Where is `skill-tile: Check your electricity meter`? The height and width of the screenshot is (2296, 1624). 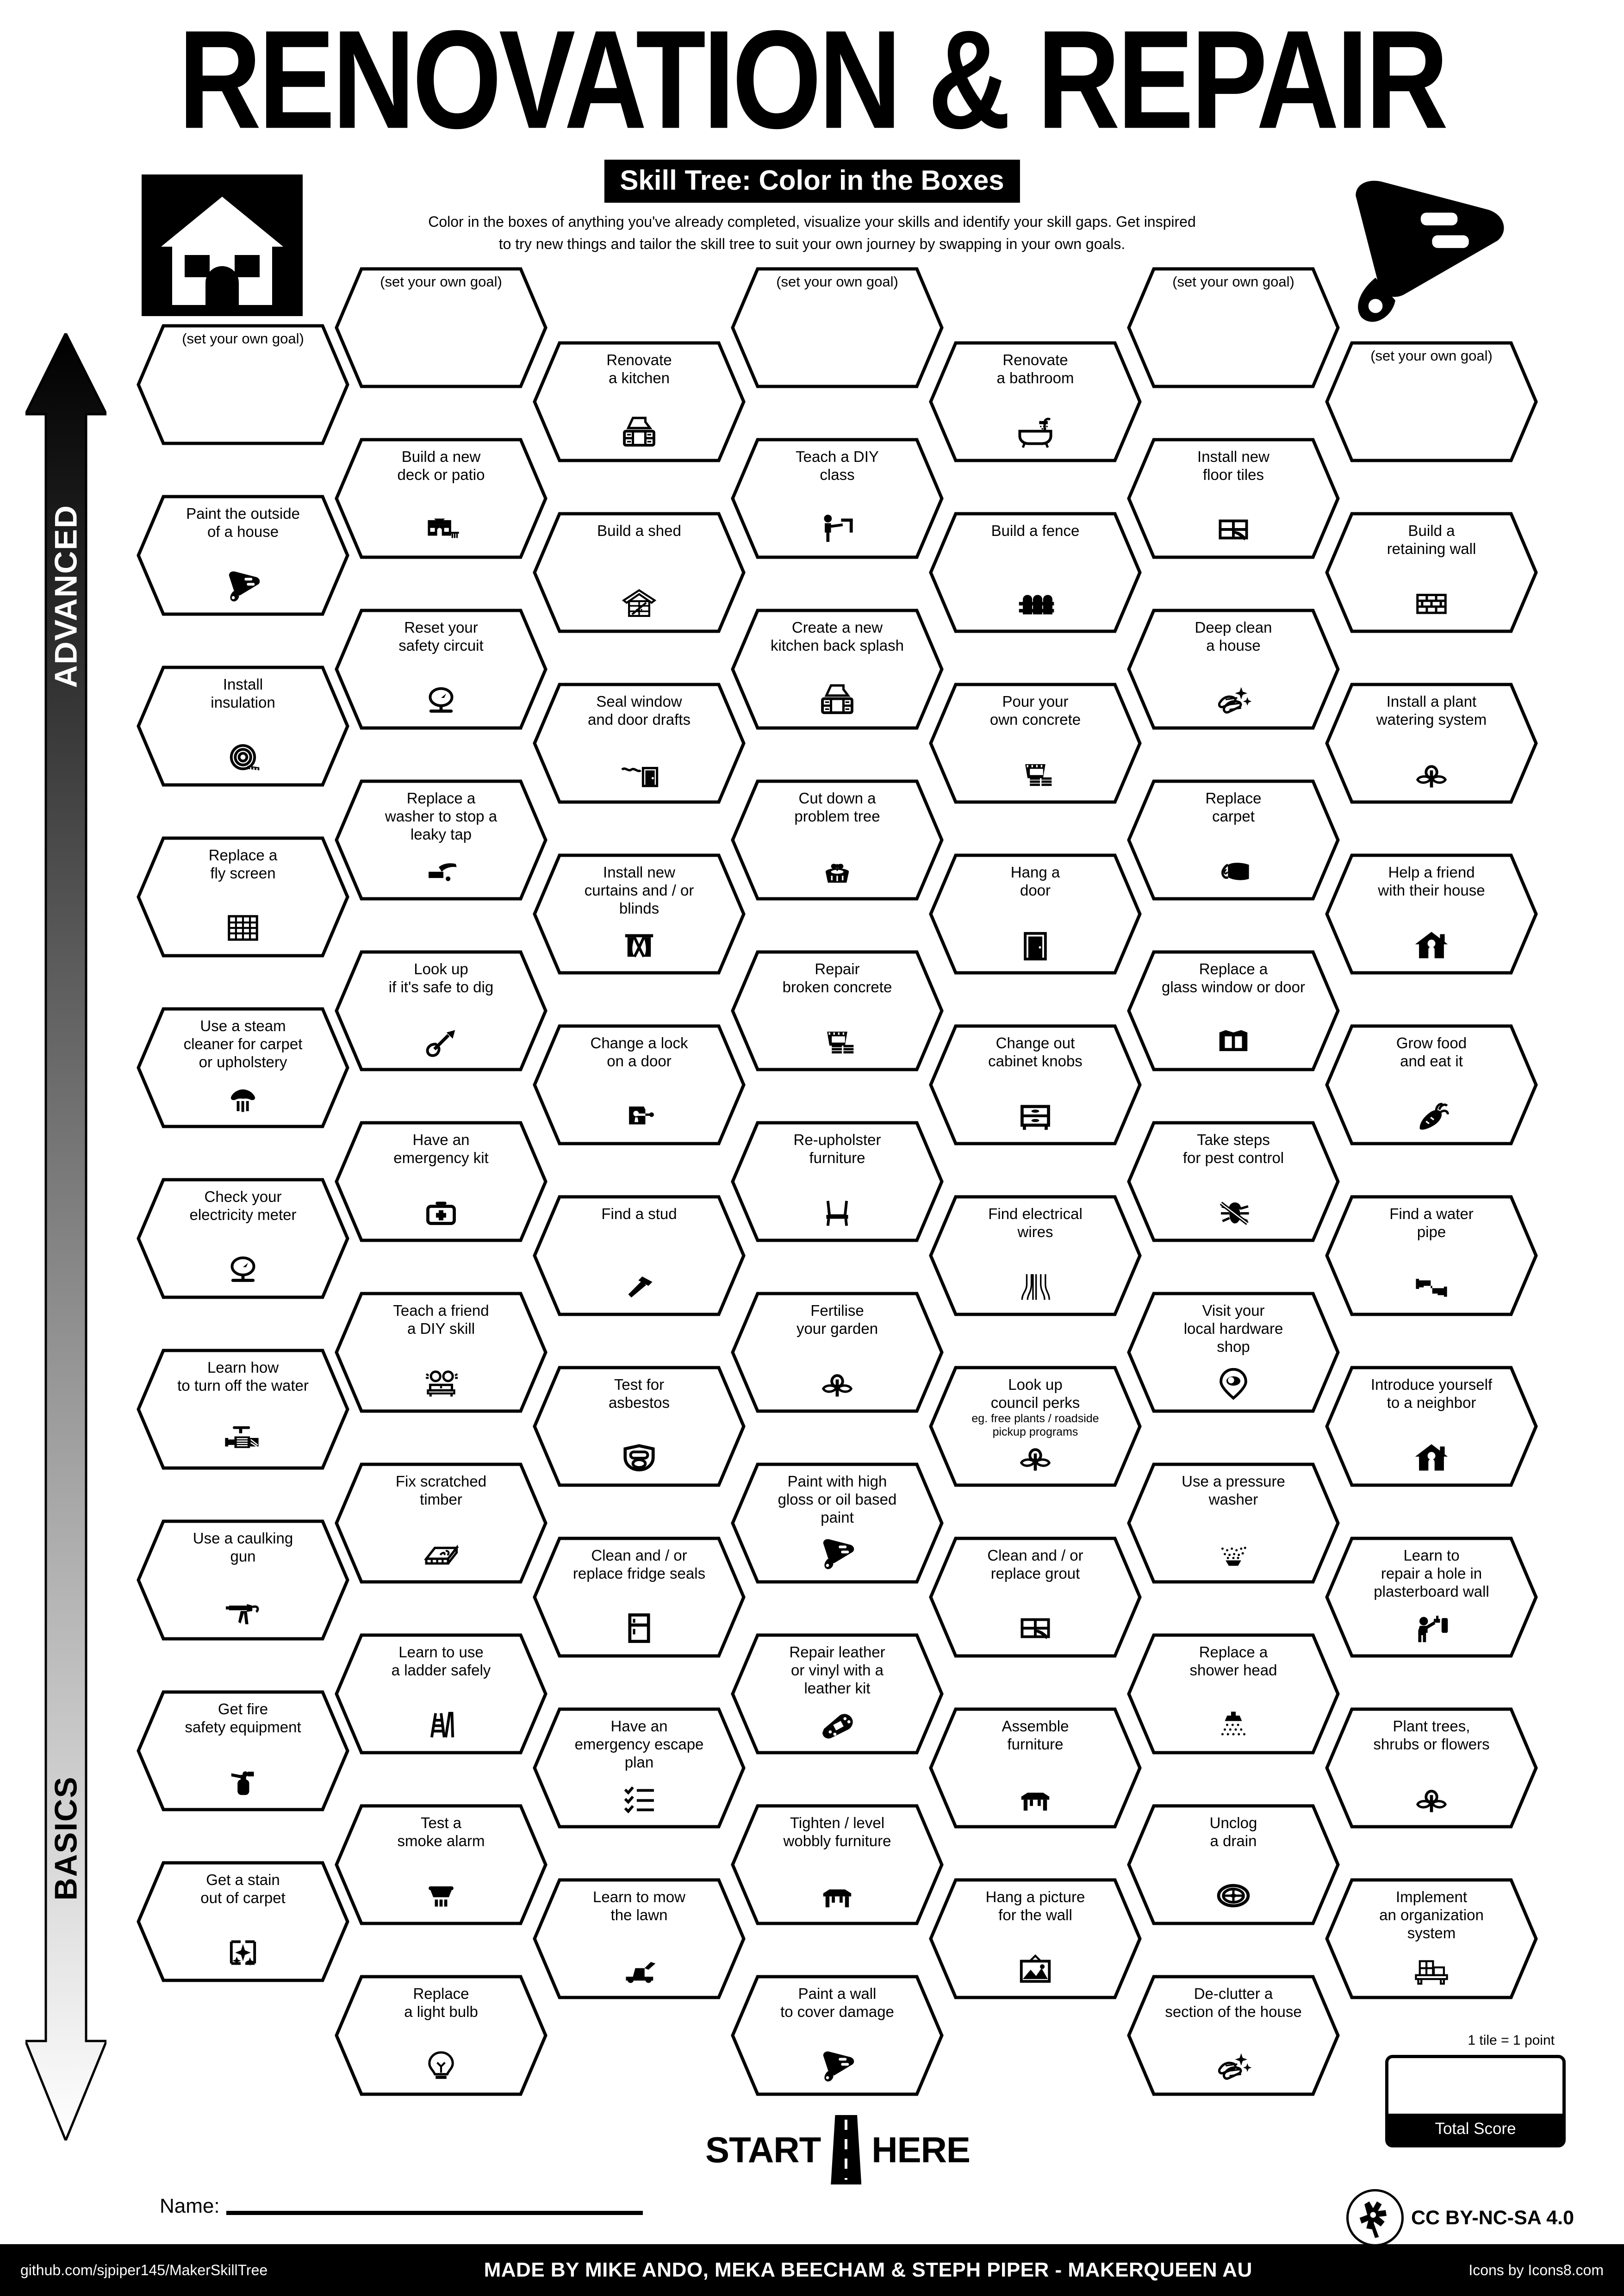
skill-tile: Check your electricity meter is located at coordinates (243, 1238).